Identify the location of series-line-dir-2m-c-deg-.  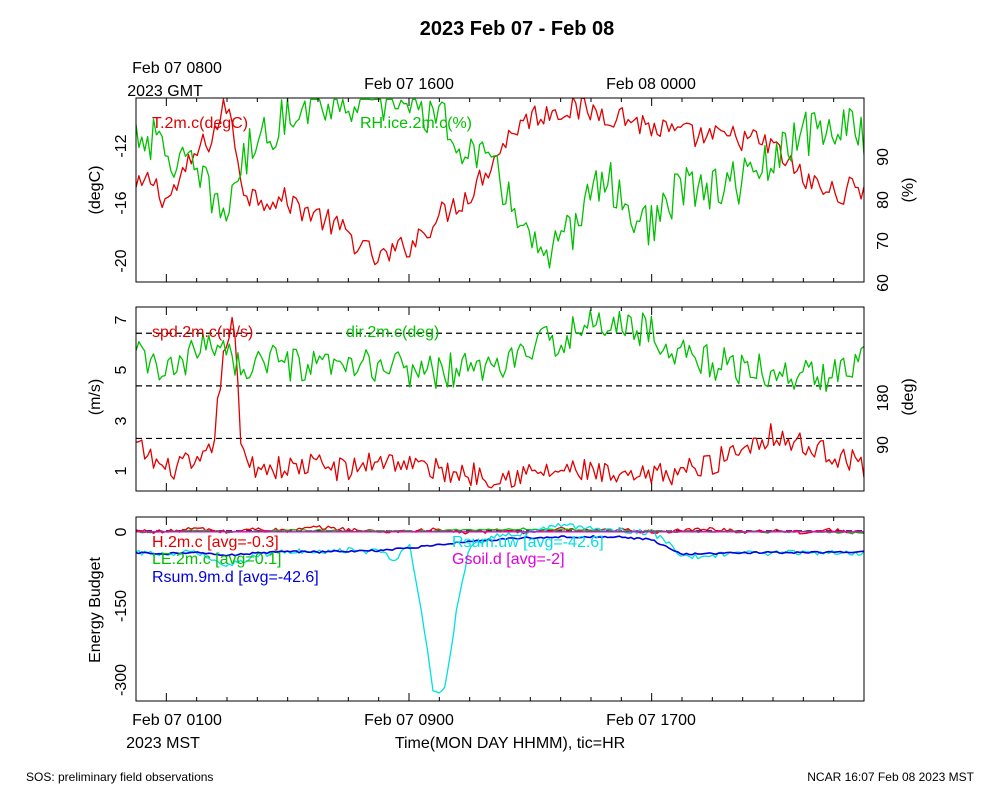
(500, 351).